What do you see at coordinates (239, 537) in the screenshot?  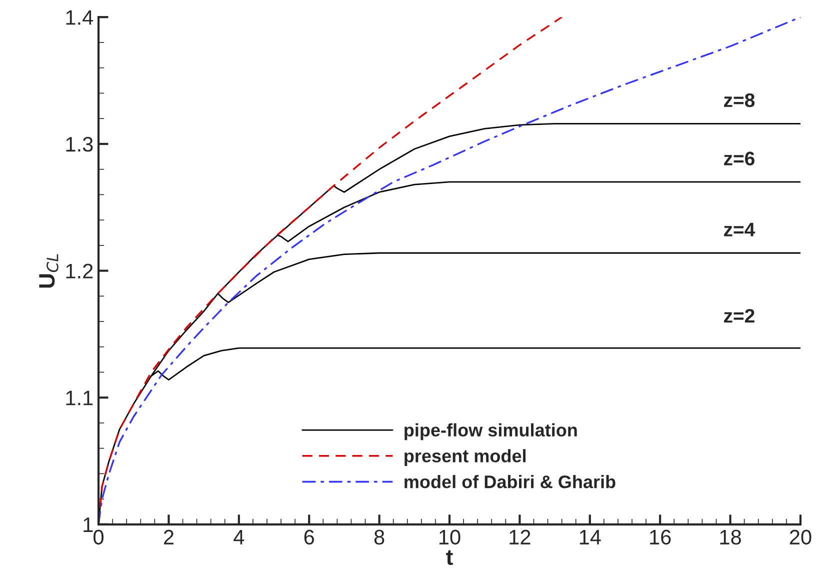 I see `x-tick-label: 4` at bounding box center [239, 537].